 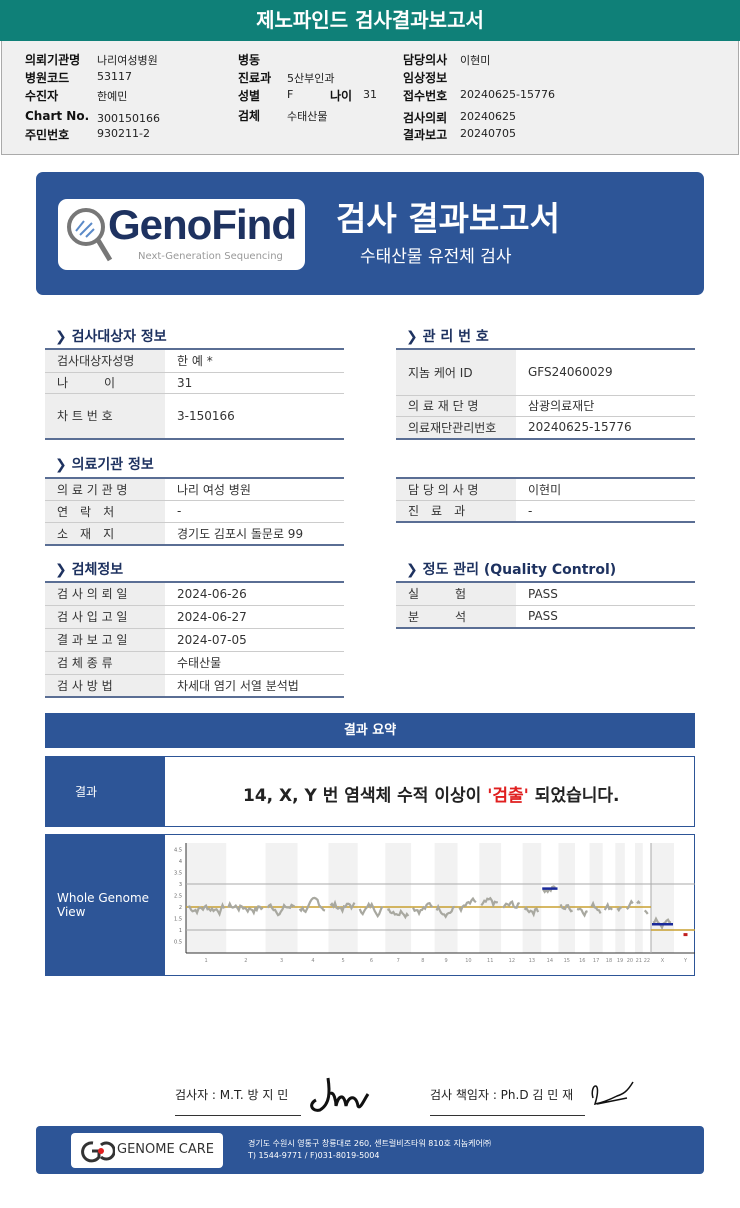 What do you see at coordinates (370, 94) in the screenshot?
I see `info-value: 31` at bounding box center [370, 94].